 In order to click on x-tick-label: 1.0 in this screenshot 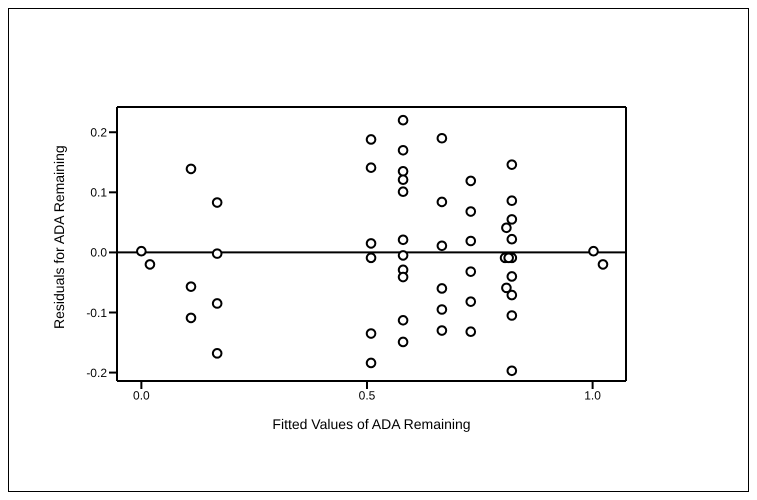, I will do `click(593, 395)`.